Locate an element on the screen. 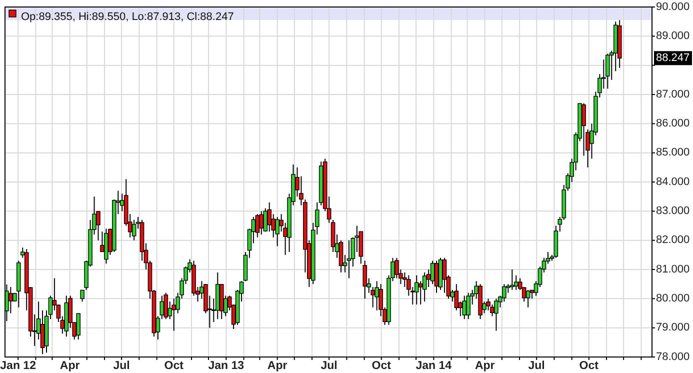 Image resolution: width=693 pixels, height=373 pixels. y-tick-label: 80.000 is located at coordinates (673, 298).